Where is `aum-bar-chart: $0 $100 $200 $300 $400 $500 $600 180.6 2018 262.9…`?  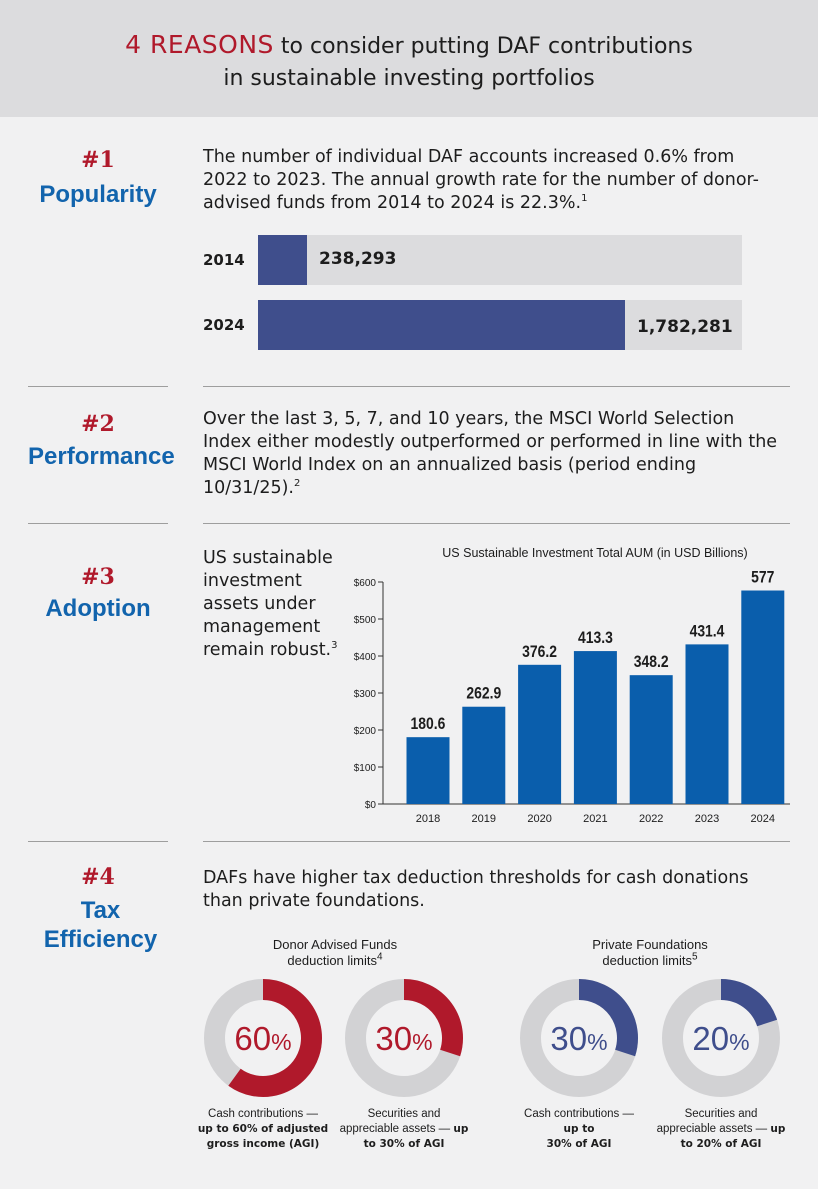
aum-bar-chart: $0 $100 $200 $300 $400 $500 $600 180.6 2018 262.9… is located at coordinates (572, 696).